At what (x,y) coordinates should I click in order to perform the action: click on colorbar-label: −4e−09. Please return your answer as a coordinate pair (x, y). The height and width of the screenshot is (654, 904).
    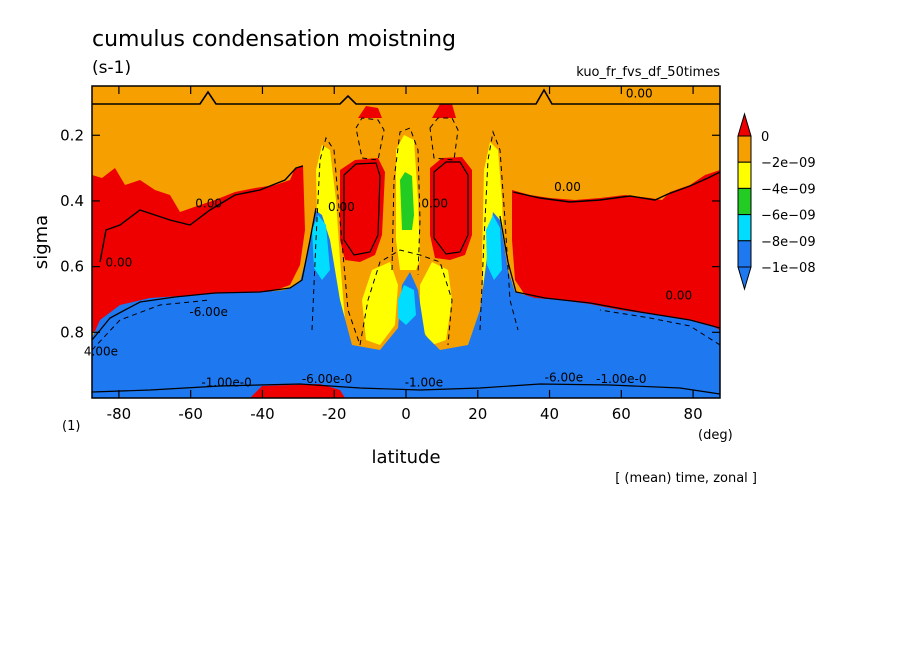
    Looking at the image, I should click on (788, 189).